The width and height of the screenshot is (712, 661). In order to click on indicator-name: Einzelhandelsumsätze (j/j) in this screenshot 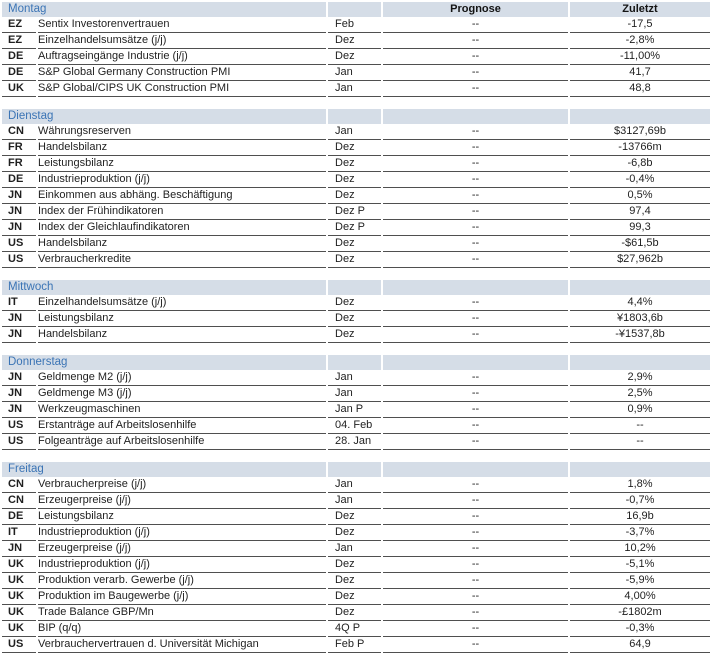, I will do `click(182, 41)`.